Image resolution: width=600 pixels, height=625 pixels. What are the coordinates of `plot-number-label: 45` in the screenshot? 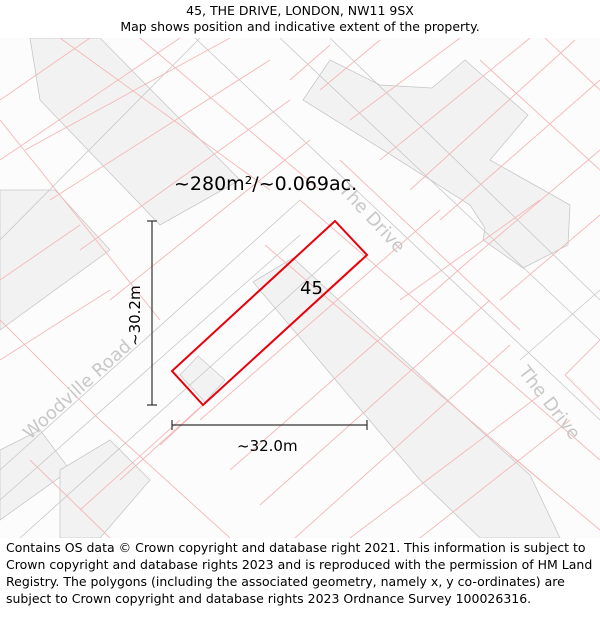 It's located at (311, 288).